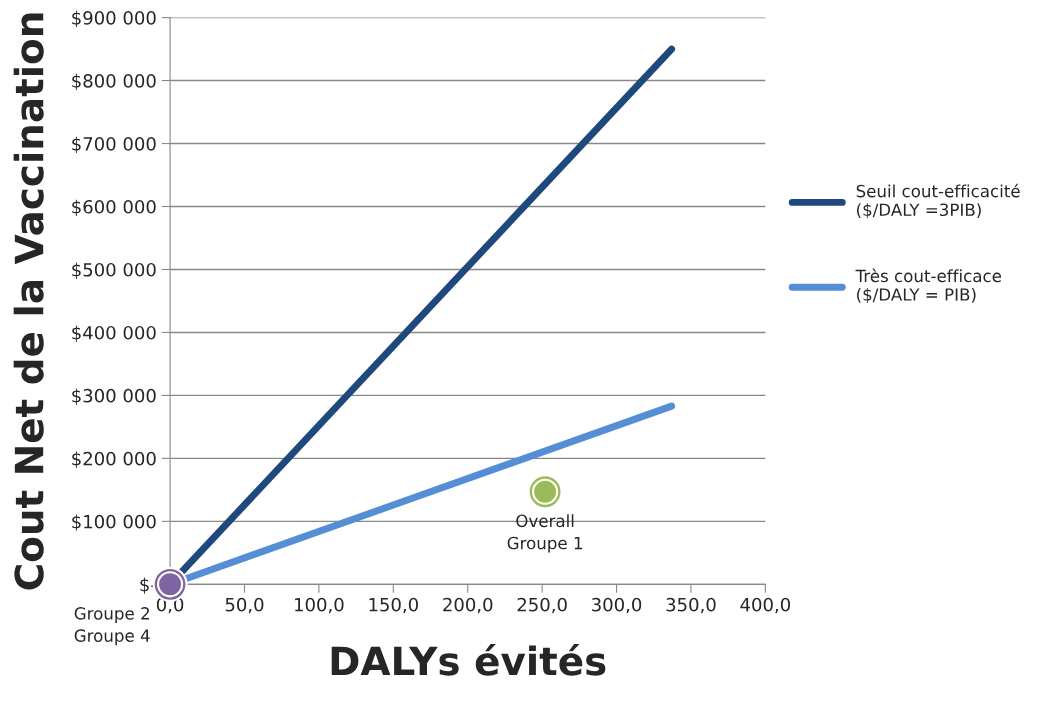  What do you see at coordinates (542, 605) in the screenshot?
I see `x-tick-label: 250,0` at bounding box center [542, 605].